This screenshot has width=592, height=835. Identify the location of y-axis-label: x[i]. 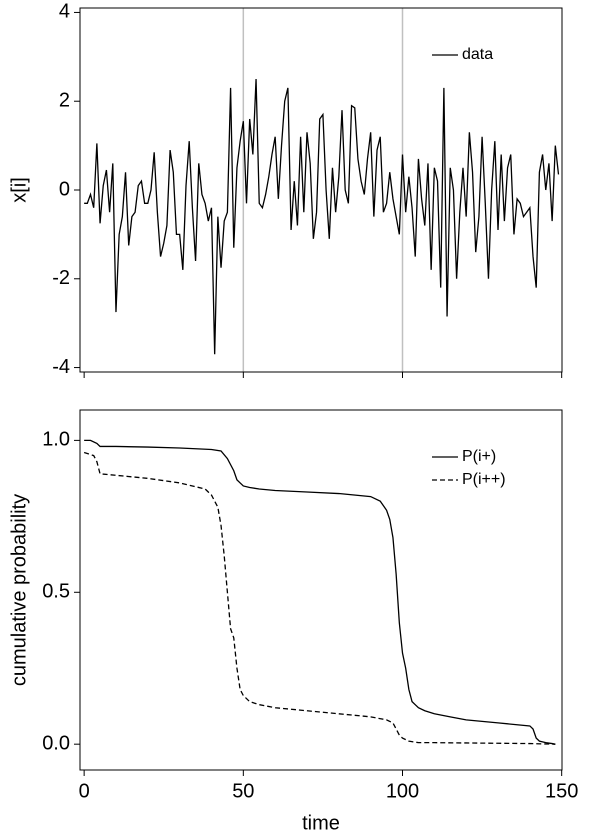
(19, 190).